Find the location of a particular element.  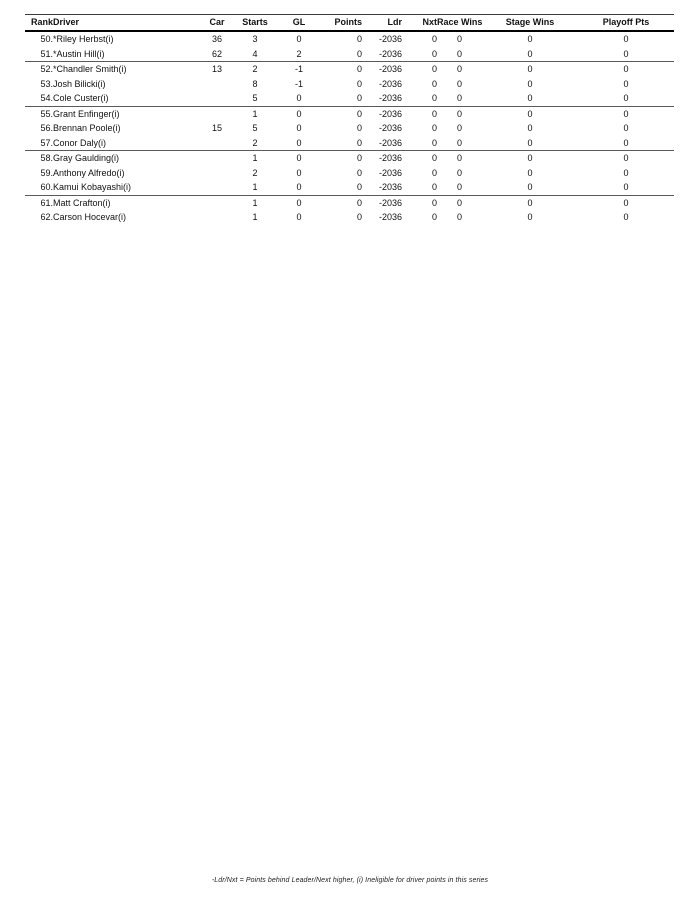

cell-starts: 2 is located at coordinates (255, 172).